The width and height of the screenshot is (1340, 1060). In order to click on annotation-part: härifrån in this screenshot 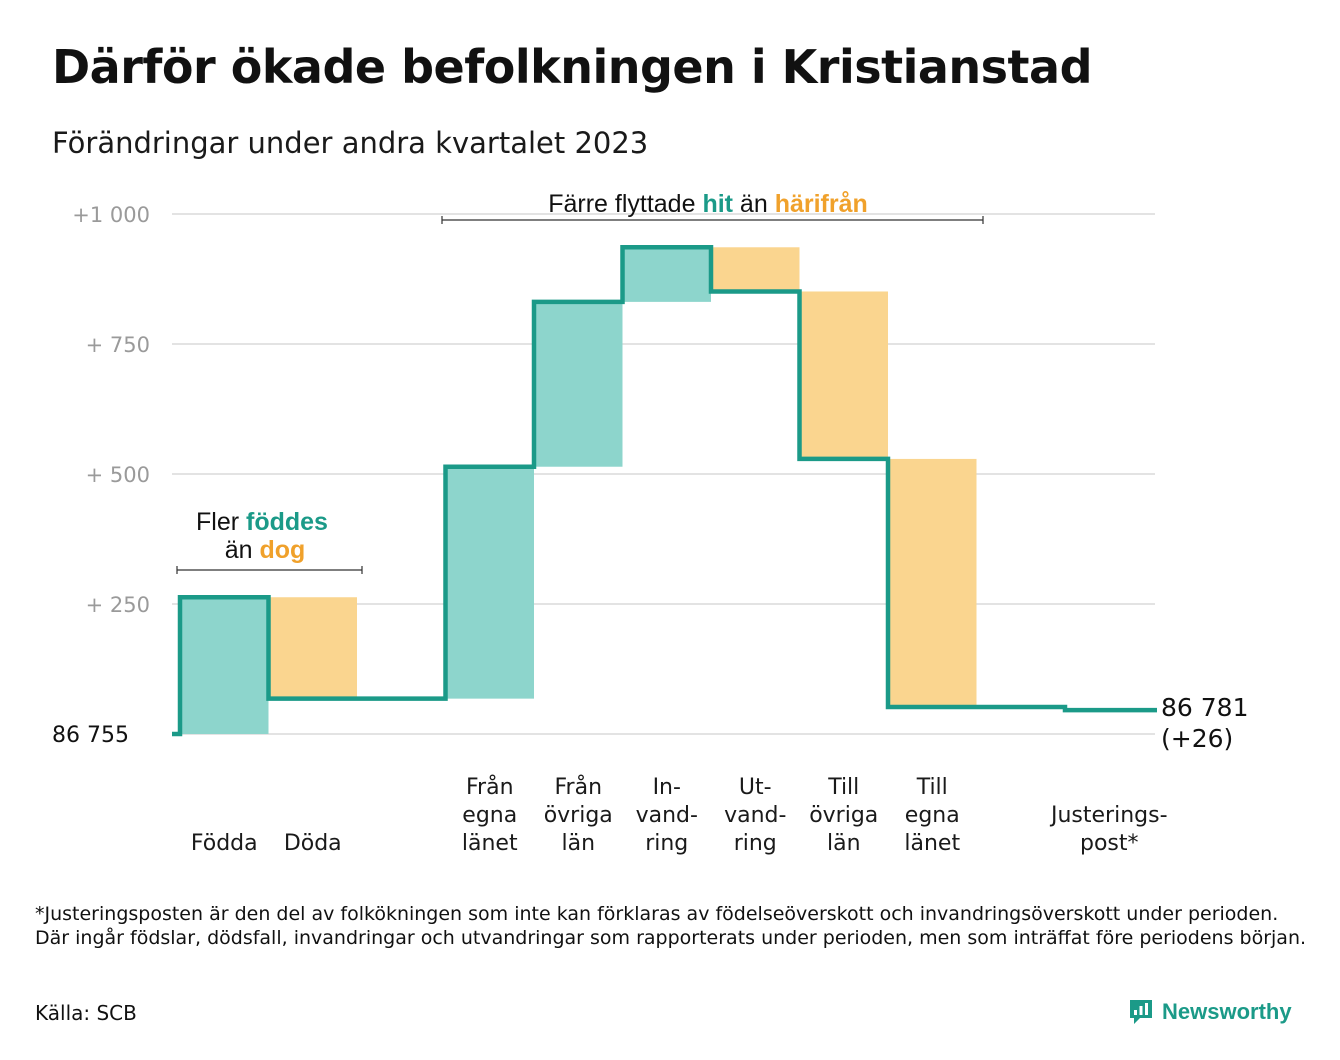, I will do `click(821, 204)`.